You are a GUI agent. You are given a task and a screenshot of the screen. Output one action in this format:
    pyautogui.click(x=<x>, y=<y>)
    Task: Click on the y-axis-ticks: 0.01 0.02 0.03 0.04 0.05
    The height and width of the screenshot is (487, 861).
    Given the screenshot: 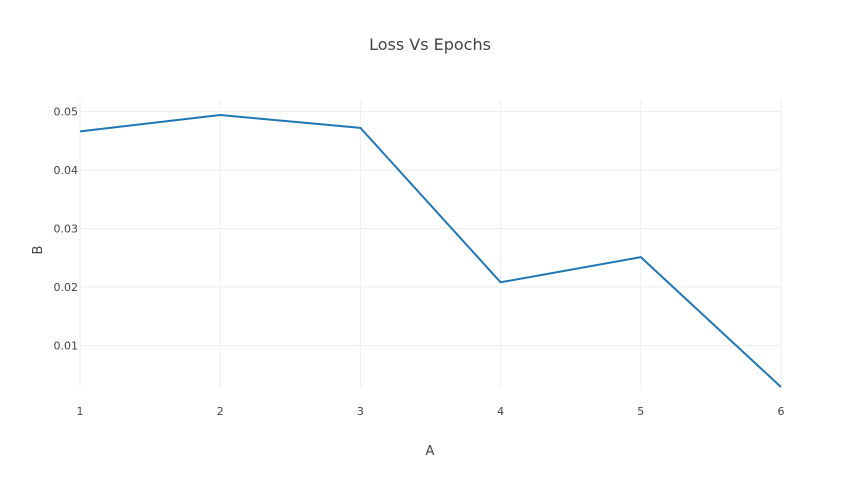 What is the action you would take?
    pyautogui.click(x=66, y=228)
    